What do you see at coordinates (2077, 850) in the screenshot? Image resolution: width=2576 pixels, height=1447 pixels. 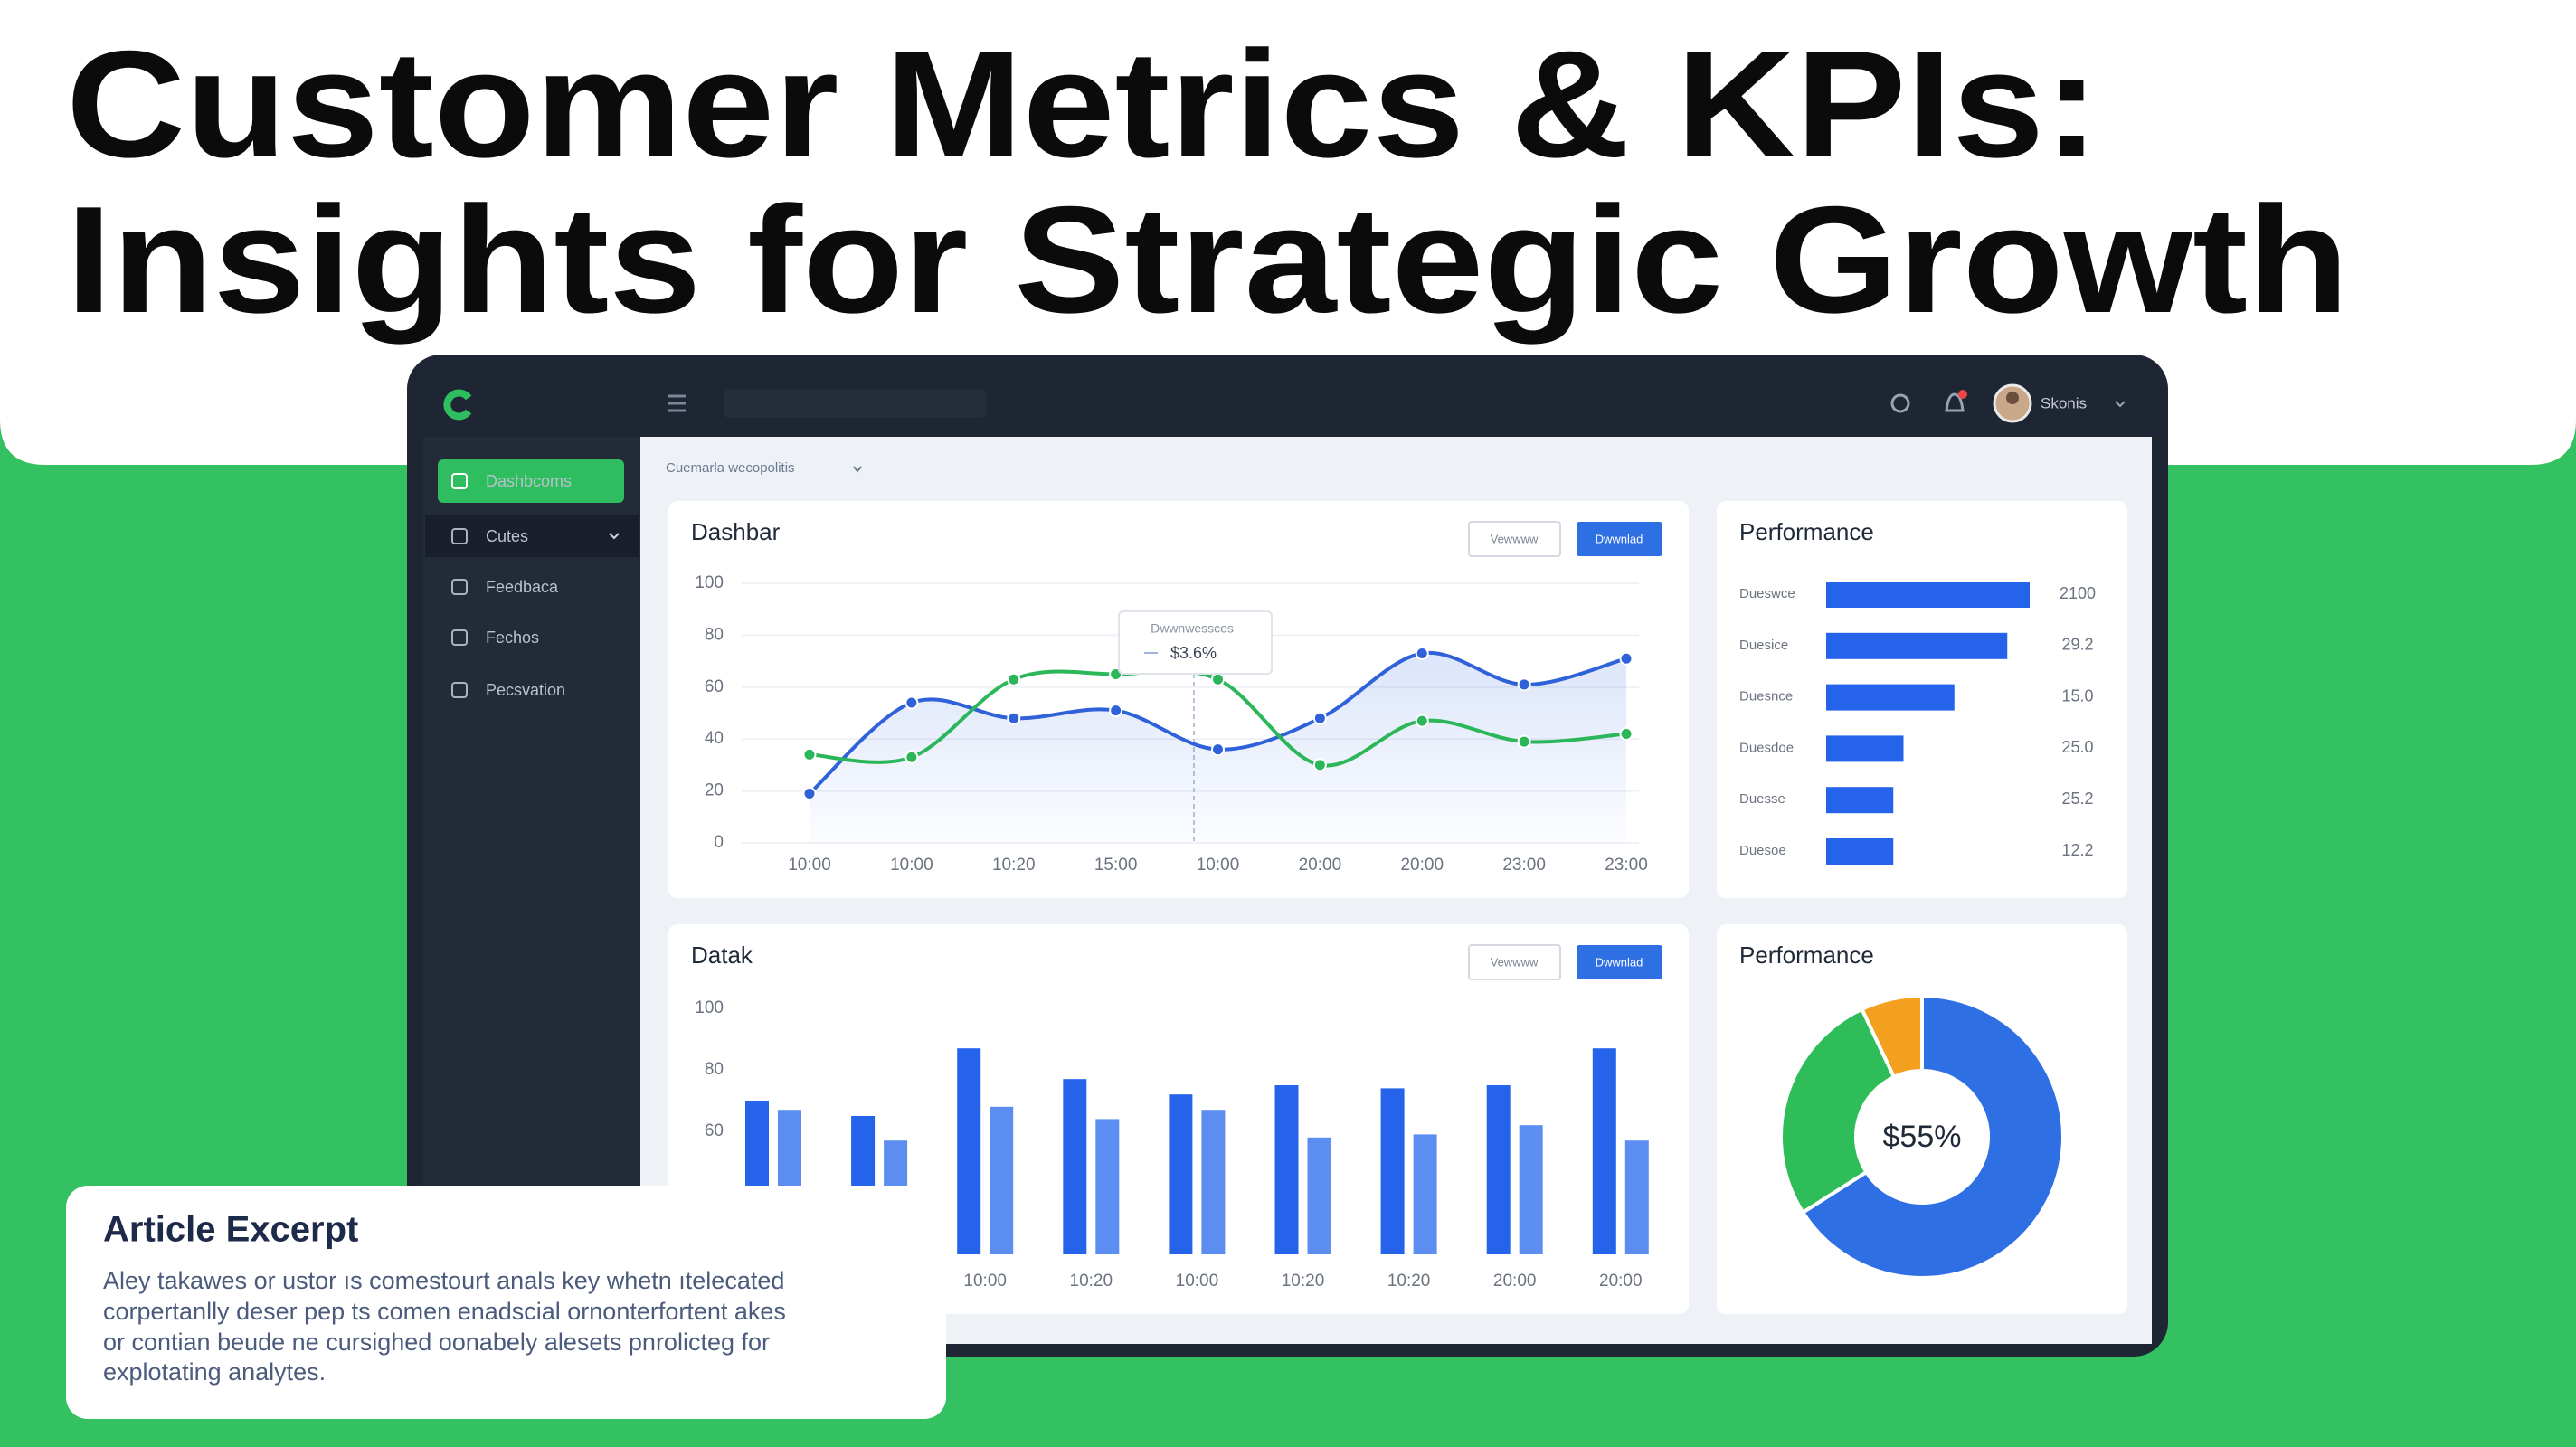 I see `bar-annotation: 12.2` at bounding box center [2077, 850].